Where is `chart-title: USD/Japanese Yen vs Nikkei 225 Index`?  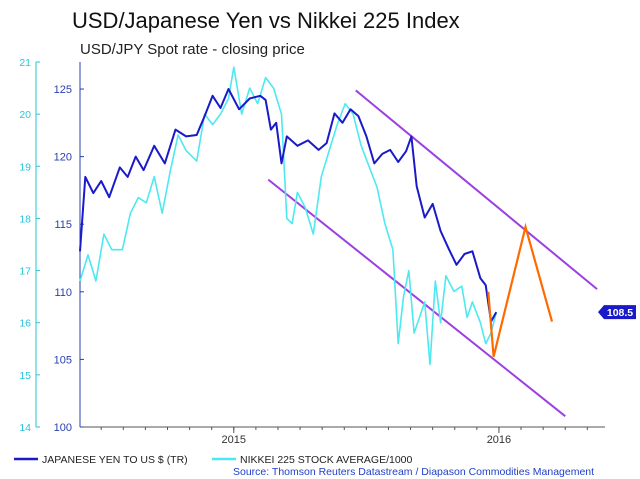
chart-title: USD/Japanese Yen vs Nikkei 225 Index is located at coordinates (266, 20).